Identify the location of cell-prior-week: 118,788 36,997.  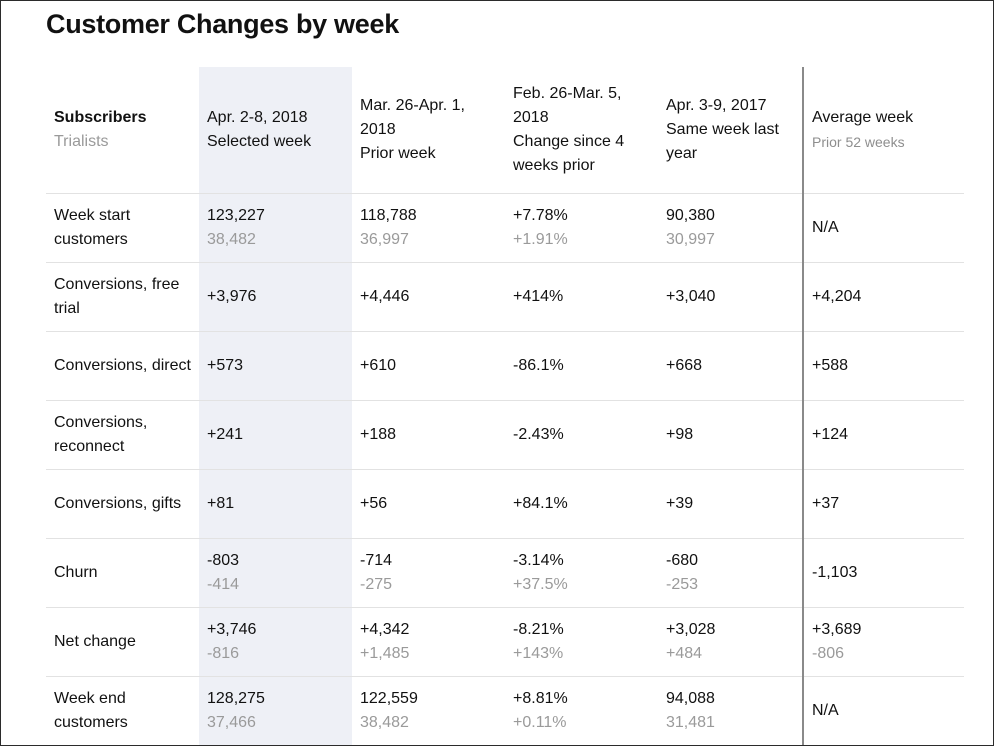
(428, 228).